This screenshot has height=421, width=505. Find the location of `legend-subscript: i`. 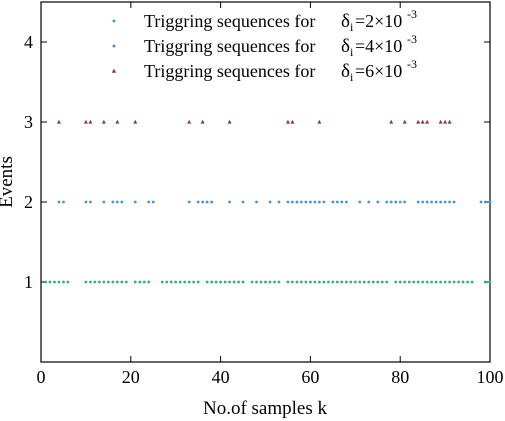

legend-subscript: i is located at coordinates (352, 77).